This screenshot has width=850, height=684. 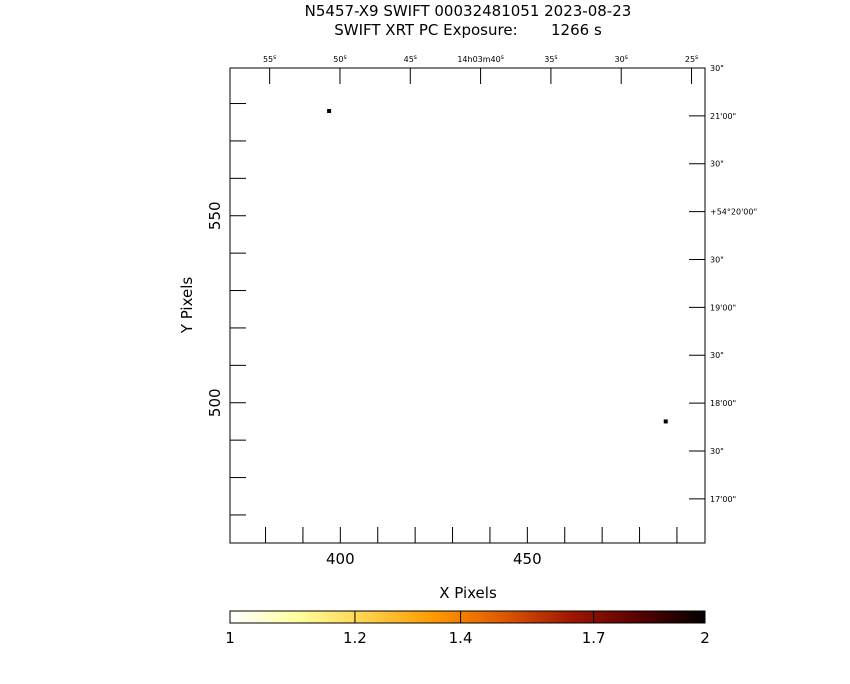 What do you see at coordinates (410, 59) in the screenshot?
I see `ra-tick-label: 45s` at bounding box center [410, 59].